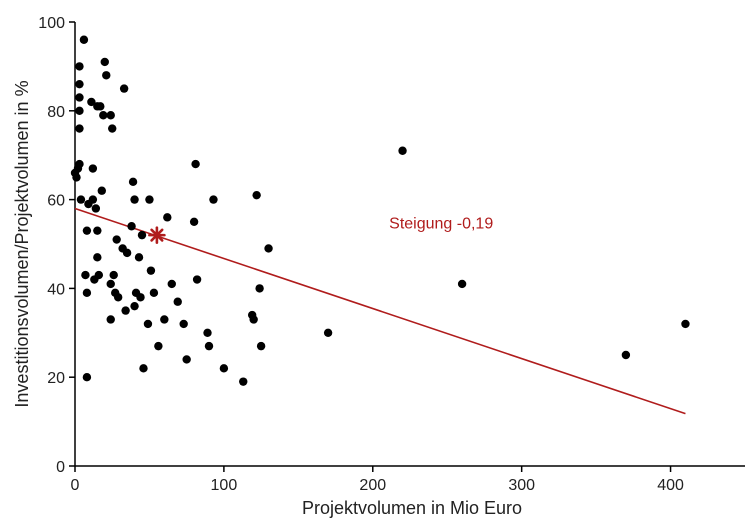 This screenshot has height=526, width=749. I want to click on y-tick-label: 60, so click(56, 201).